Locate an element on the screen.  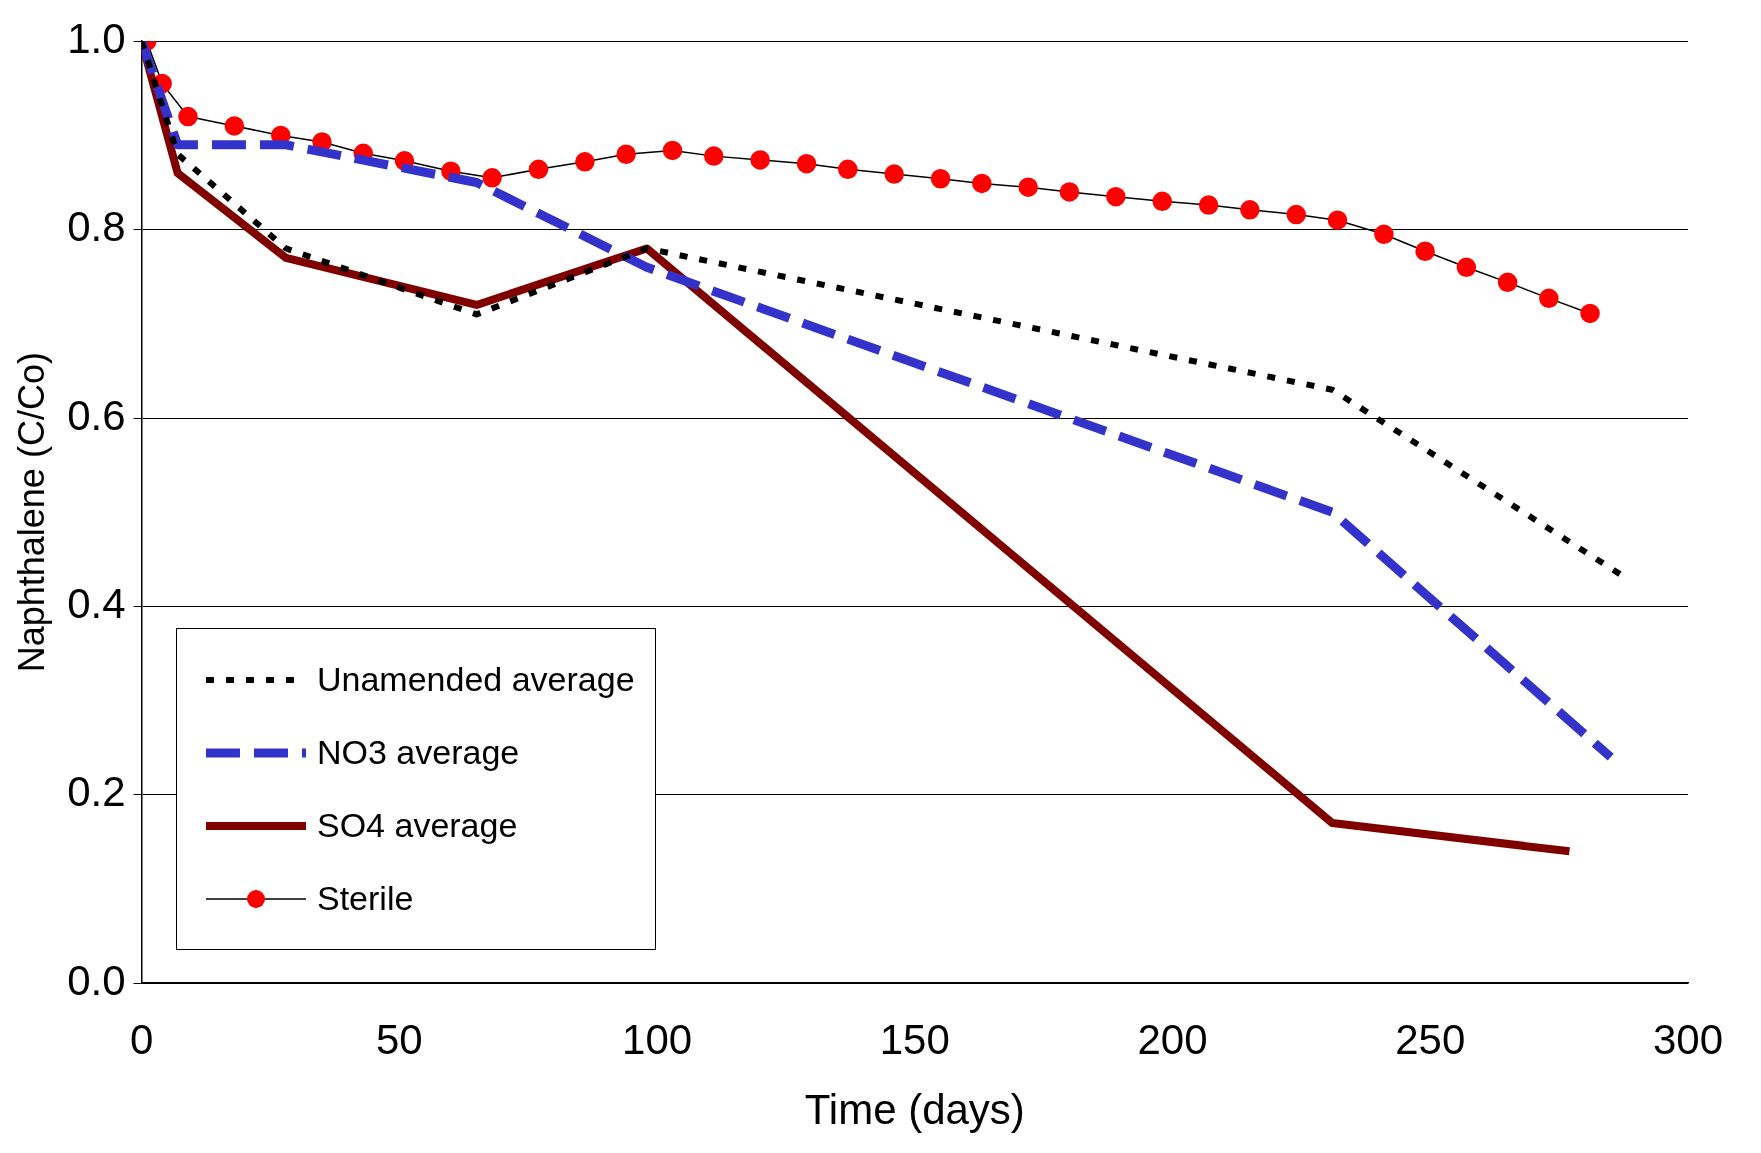
legend-label: SO4 average is located at coordinates (417, 825).